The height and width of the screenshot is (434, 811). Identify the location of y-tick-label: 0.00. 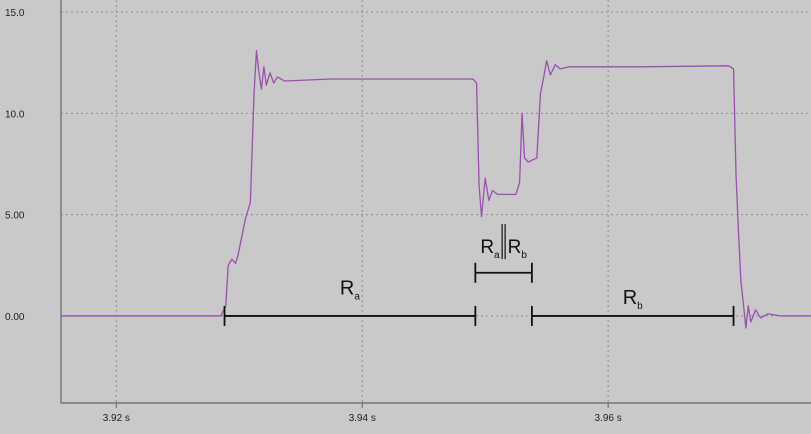
(15, 317).